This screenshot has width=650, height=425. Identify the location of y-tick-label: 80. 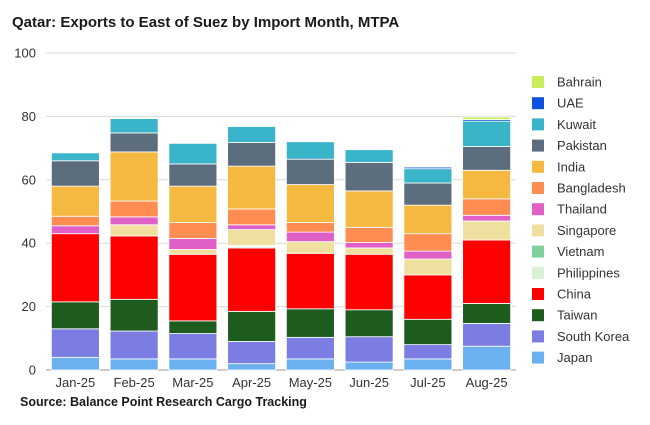
(29, 116).